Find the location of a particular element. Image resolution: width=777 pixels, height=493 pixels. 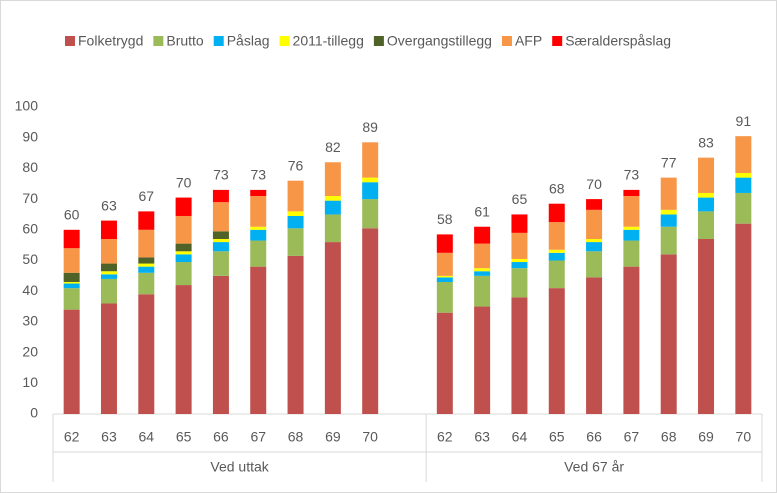

y-tick-label: 30 is located at coordinates (30, 321).